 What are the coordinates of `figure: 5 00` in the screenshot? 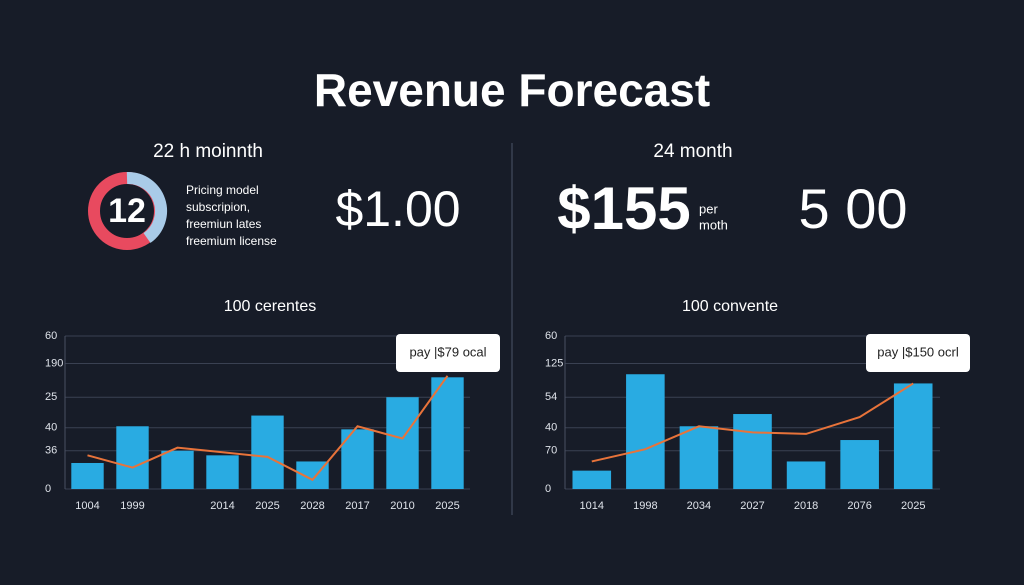 It's located at (853, 208).